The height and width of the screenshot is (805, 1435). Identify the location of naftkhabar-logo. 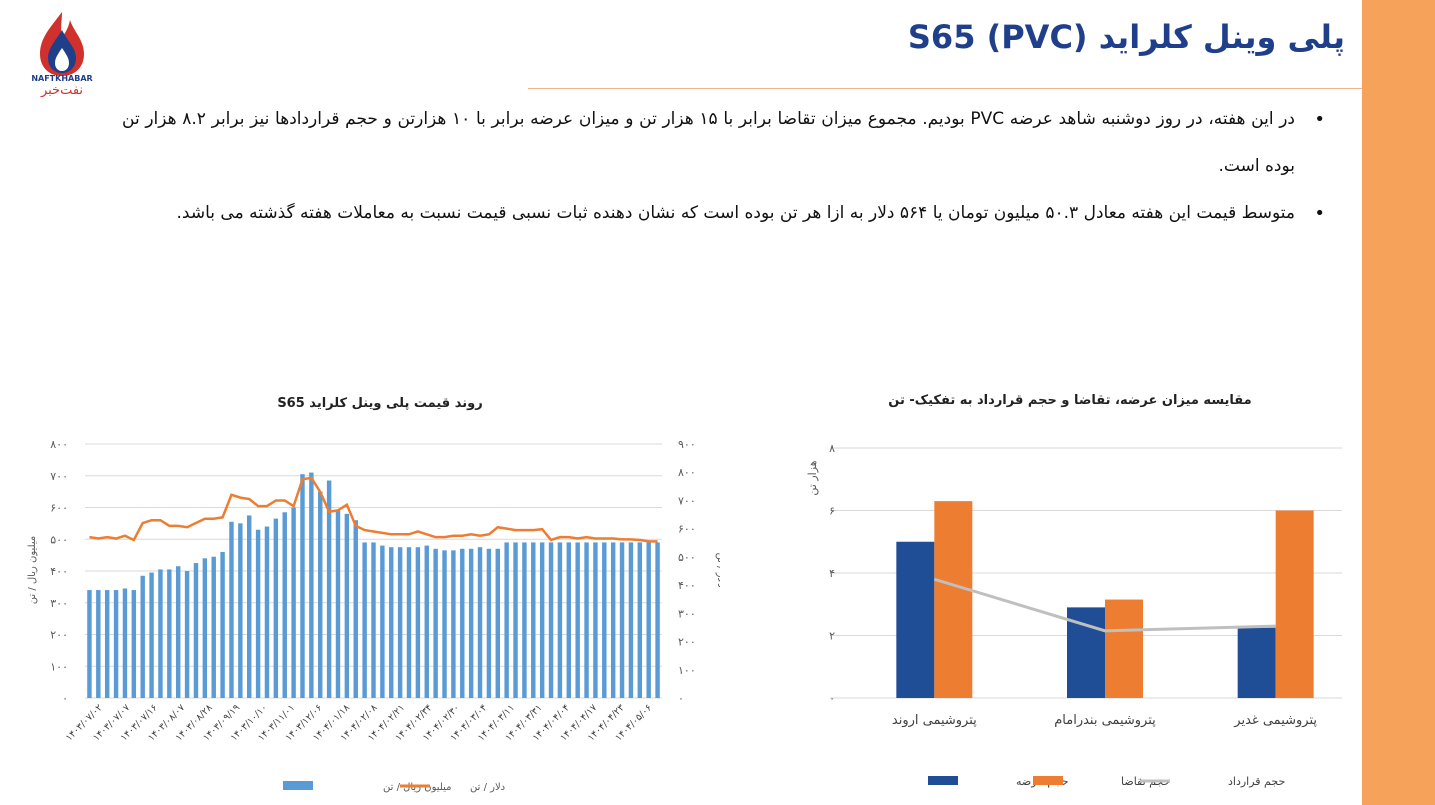
(63, 55).